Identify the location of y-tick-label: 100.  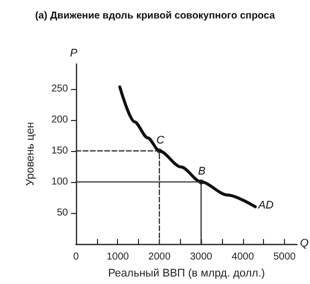
(59, 182).